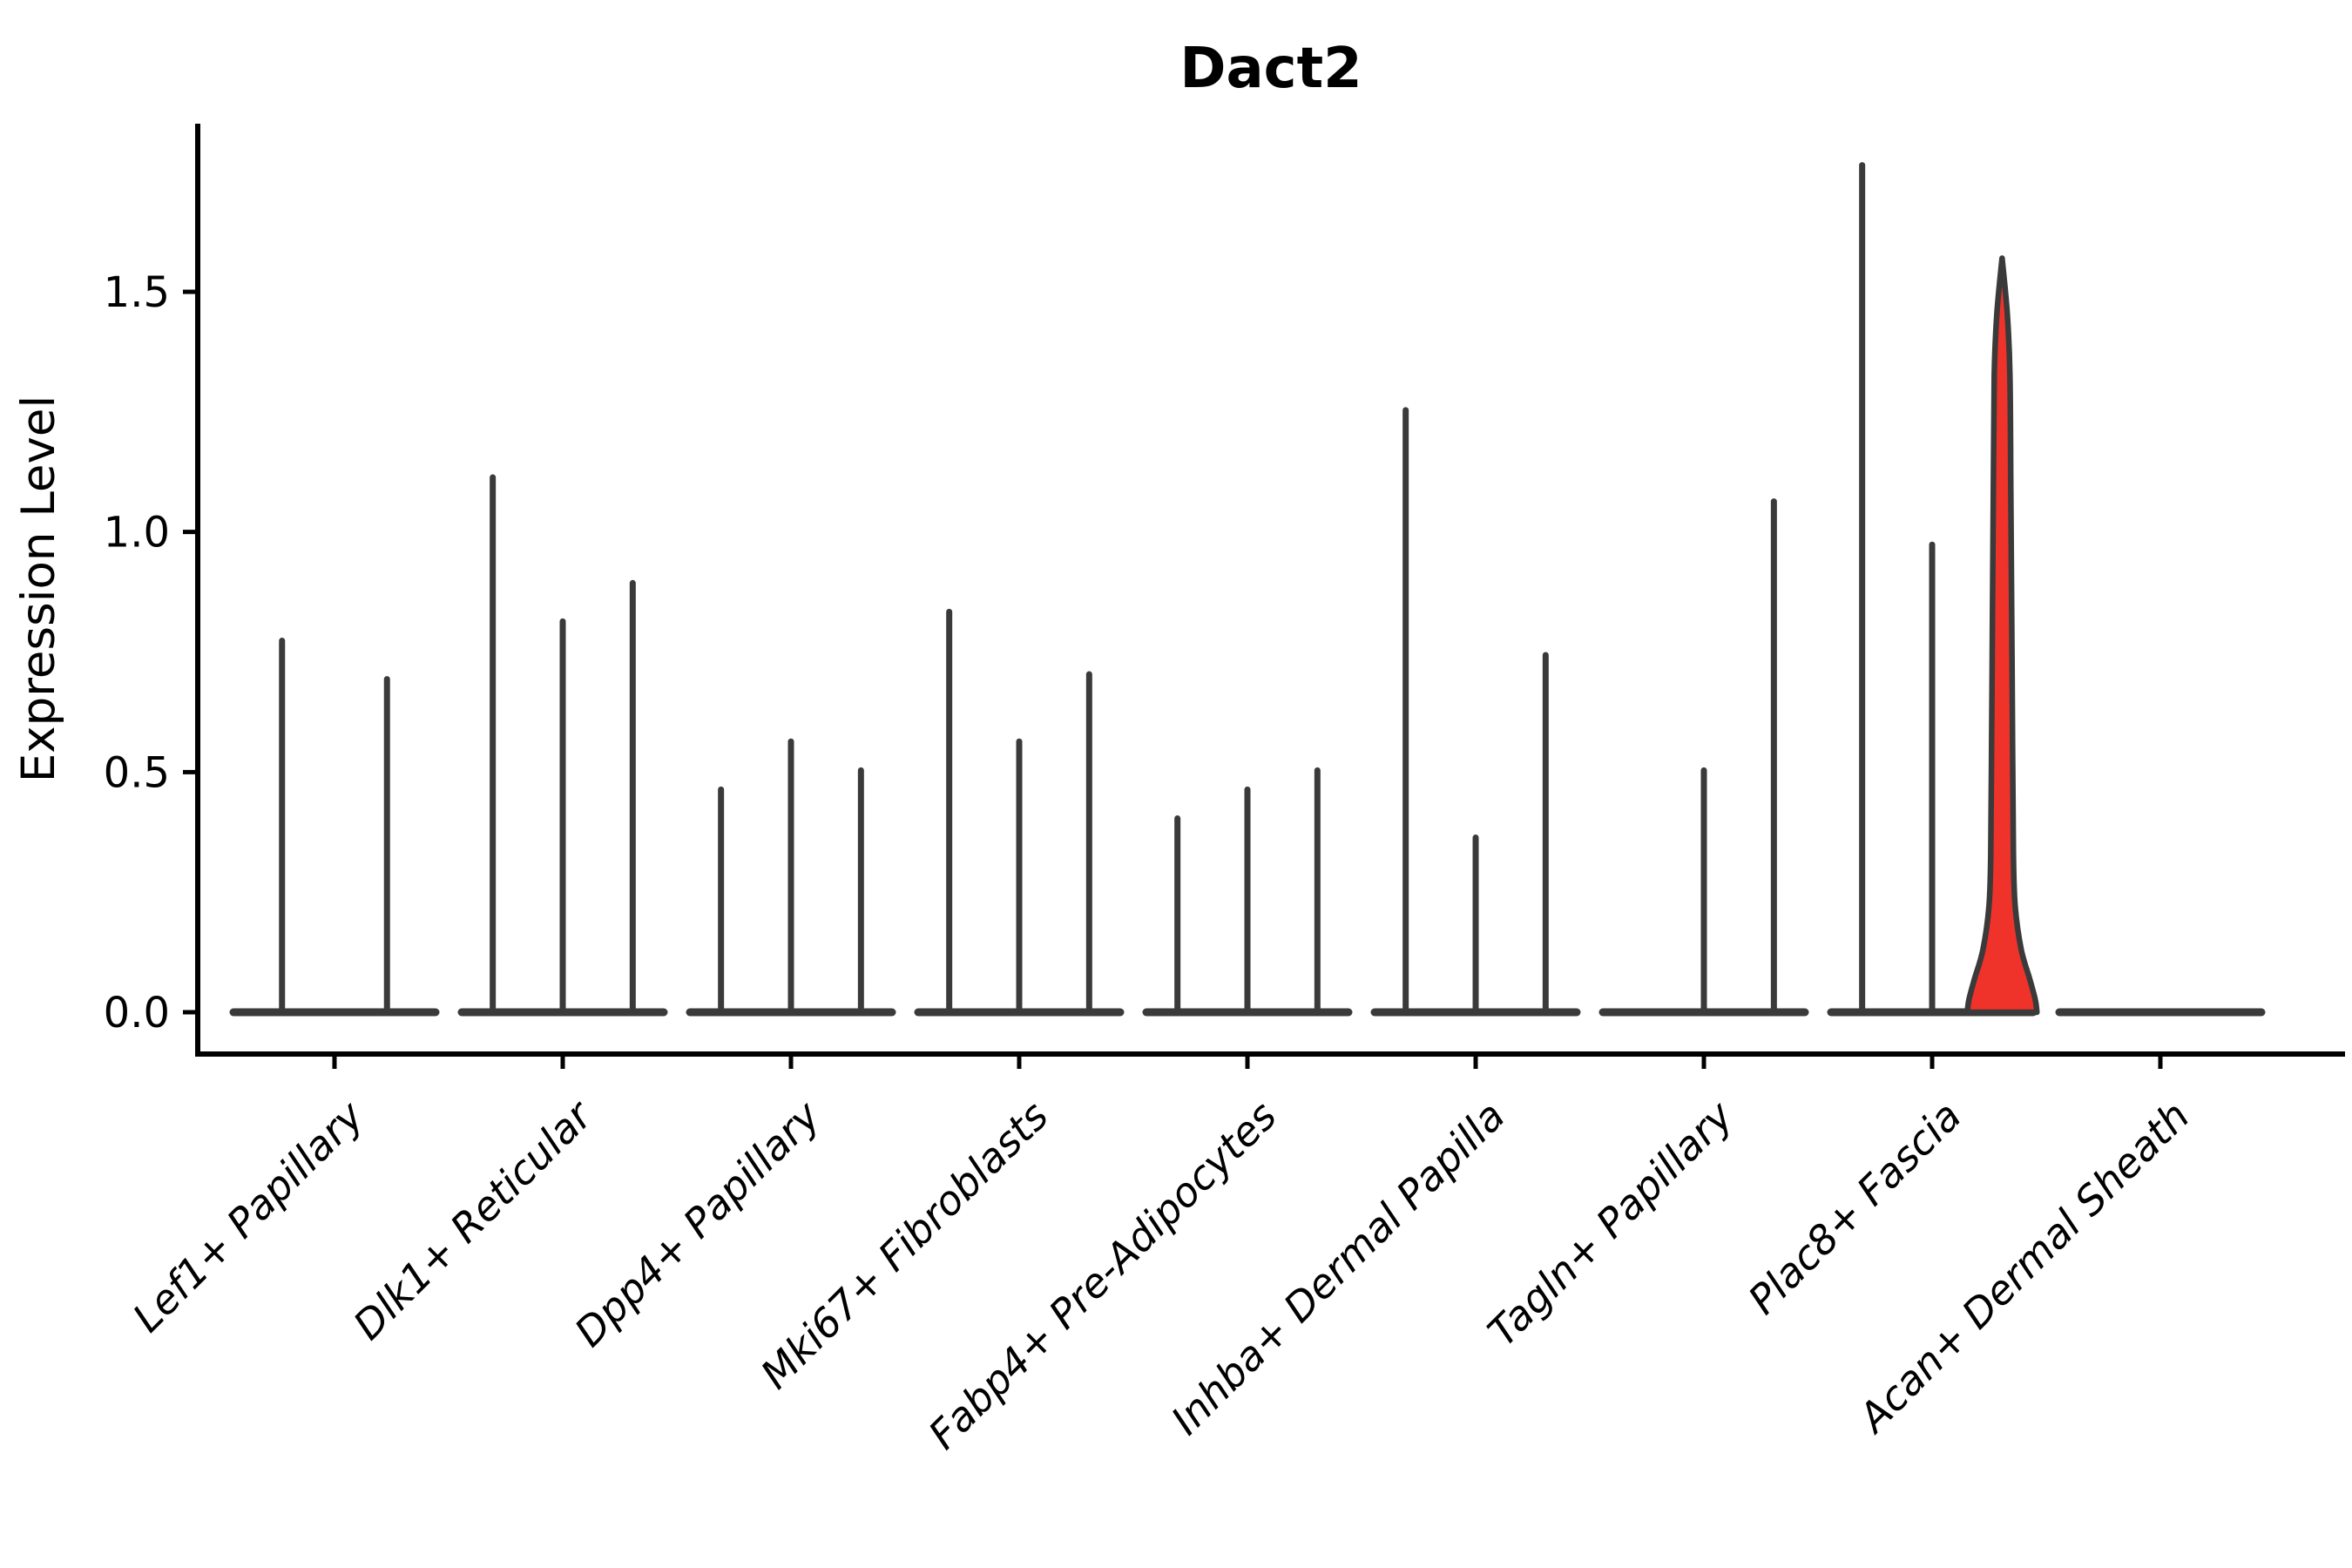 The width and height of the screenshot is (2352, 1568). I want to click on y-tick-label: 1.5, so click(137, 292).